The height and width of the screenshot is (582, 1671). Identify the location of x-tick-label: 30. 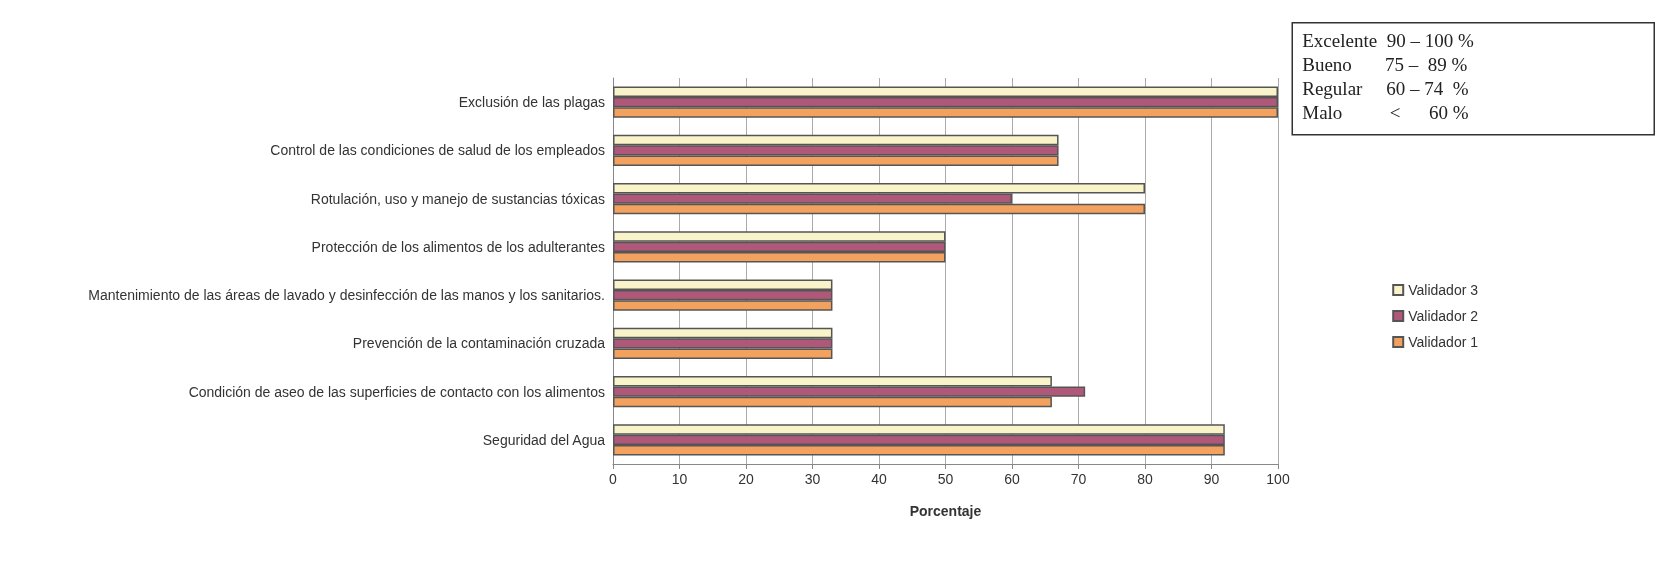
(812, 479).